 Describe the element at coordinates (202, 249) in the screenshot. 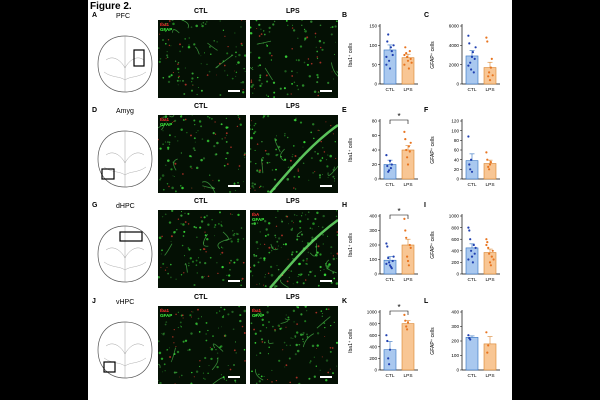

I see `ctl-micrograph` at that location.